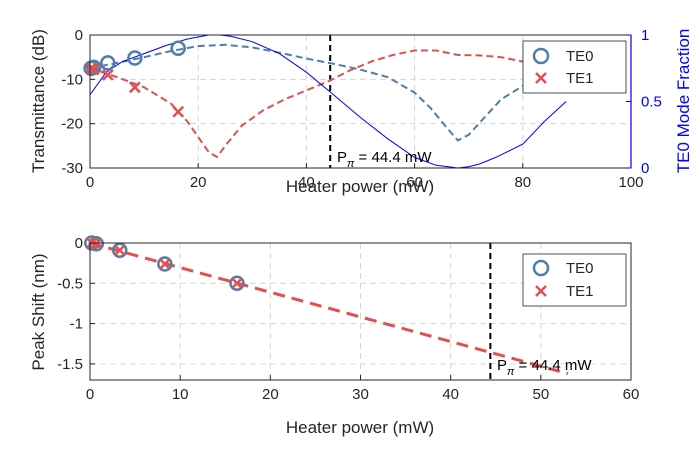 The image size is (700, 450). What do you see at coordinates (651, 102) in the screenshot?
I see `top-y2-tick-label: 0.5` at bounding box center [651, 102].